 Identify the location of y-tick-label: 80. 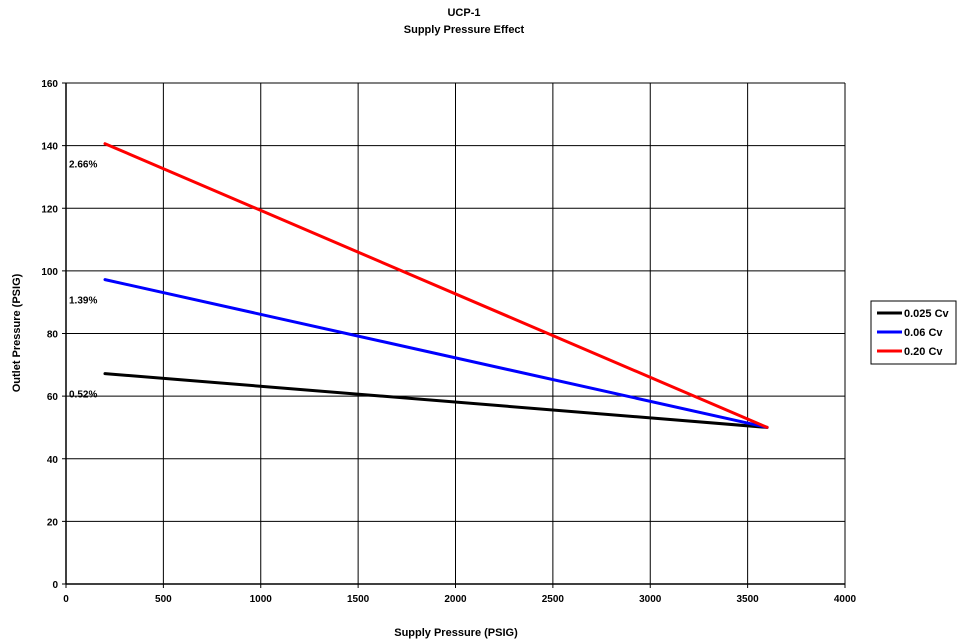
(53, 335).